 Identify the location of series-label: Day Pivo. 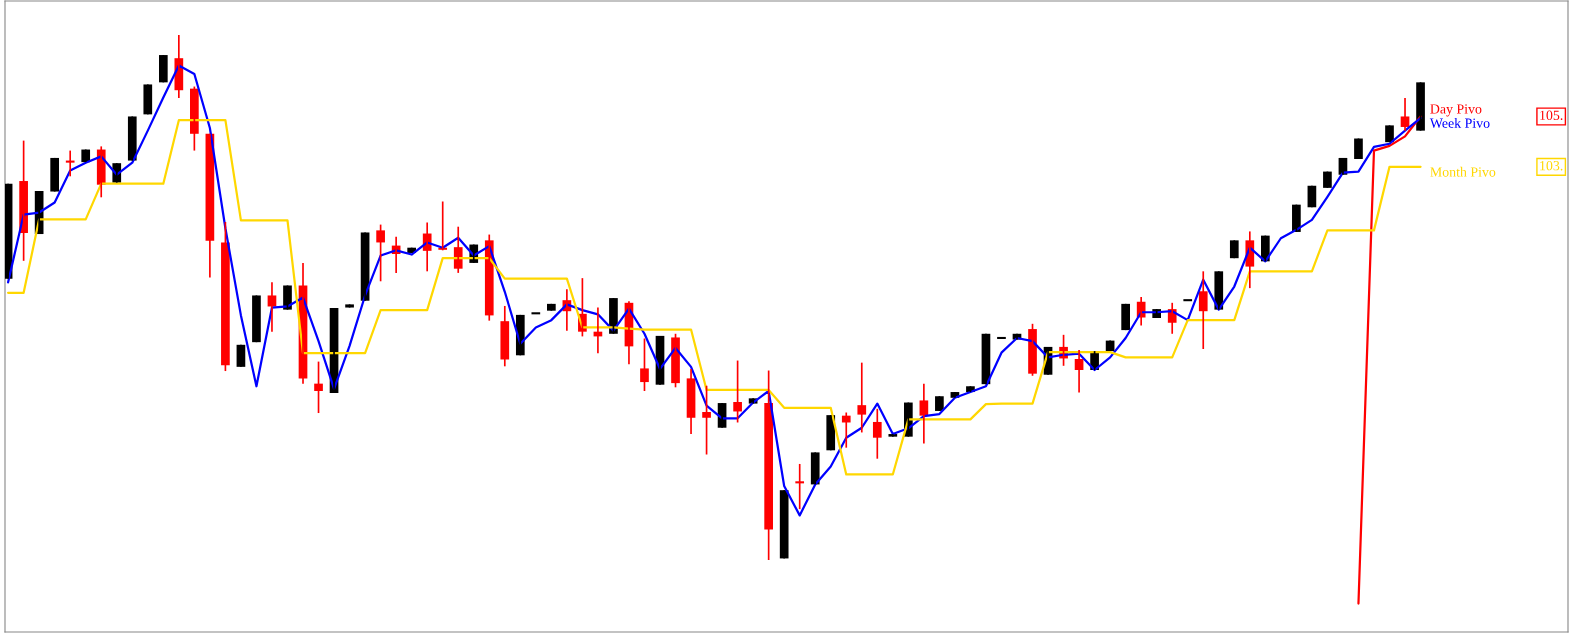
(1456, 110).